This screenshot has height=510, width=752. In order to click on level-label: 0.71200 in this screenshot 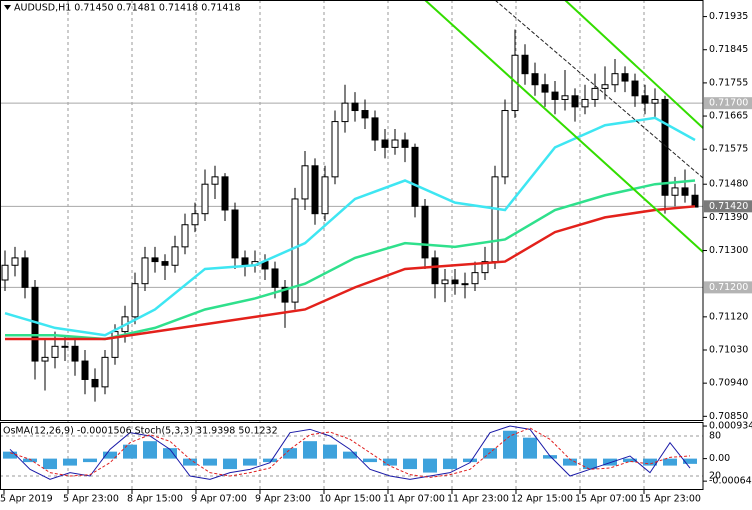, I will do `click(728, 287)`.